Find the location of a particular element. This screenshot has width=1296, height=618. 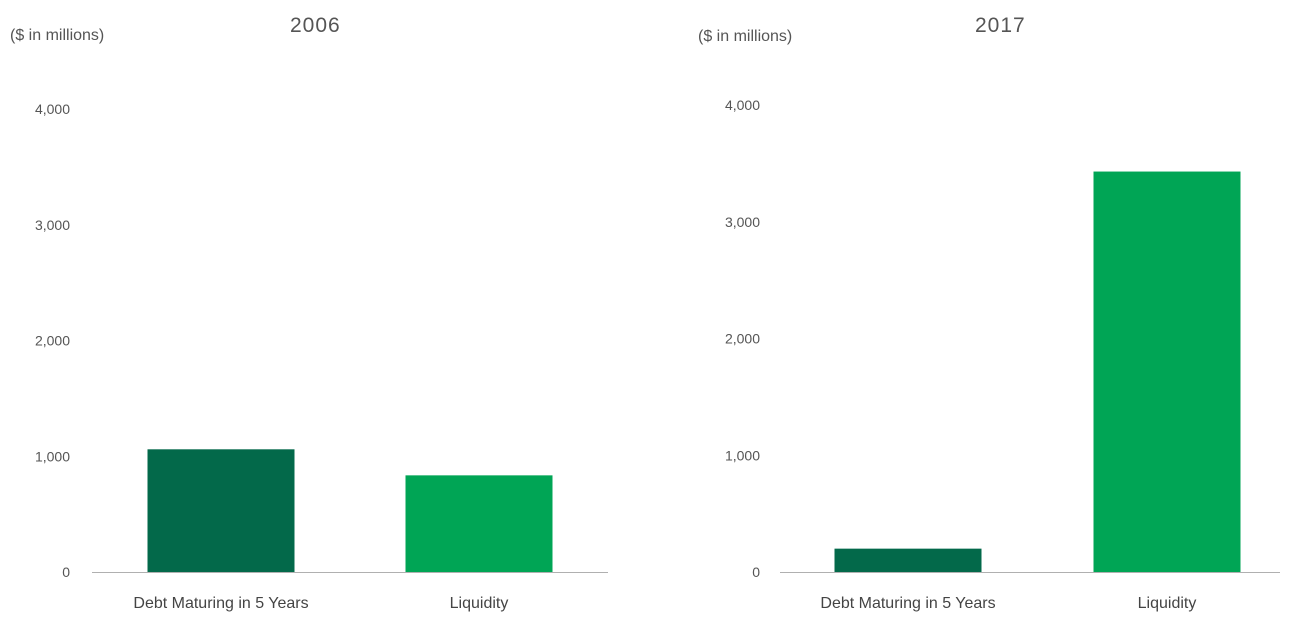

chart-title: 2006 is located at coordinates (315, 25).